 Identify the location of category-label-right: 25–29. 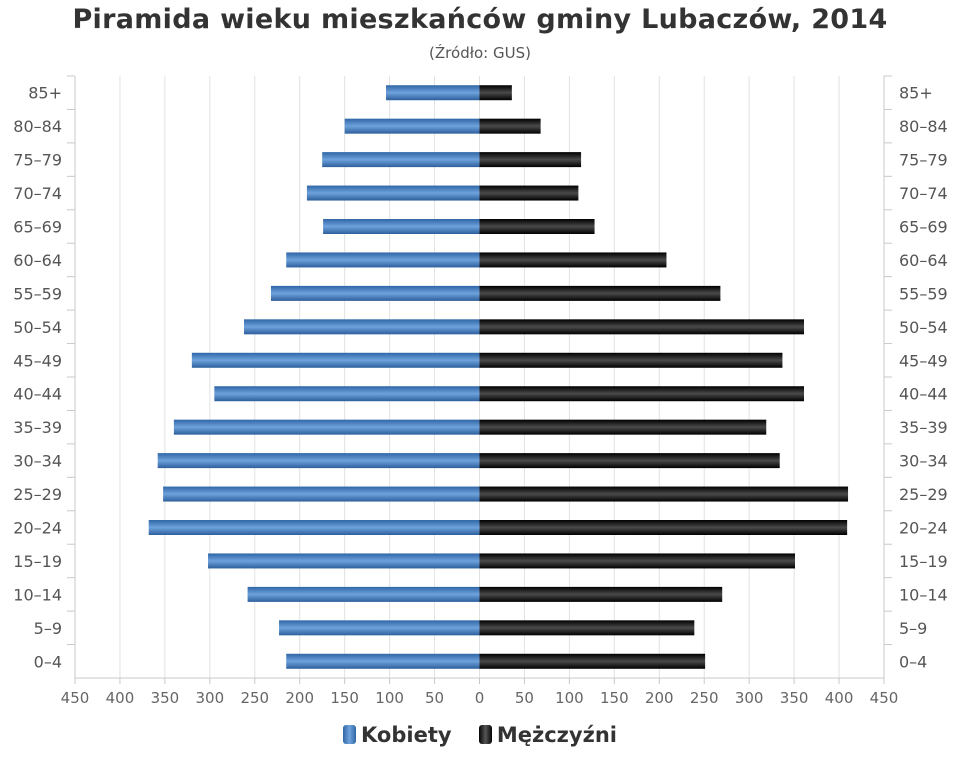
(923, 494).